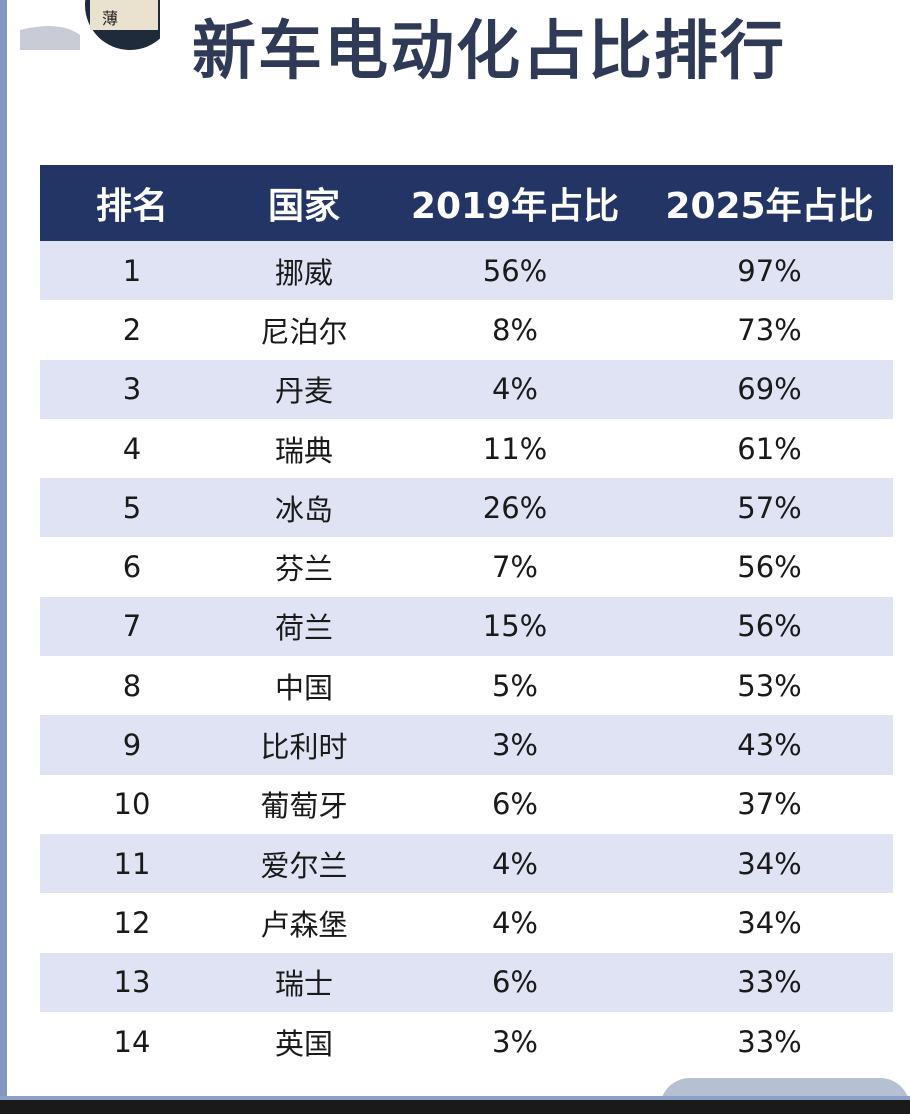 The width and height of the screenshot is (910, 1114). Describe the element at coordinates (769, 804) in the screenshot. I see `share-2025-cell: 37%` at that location.